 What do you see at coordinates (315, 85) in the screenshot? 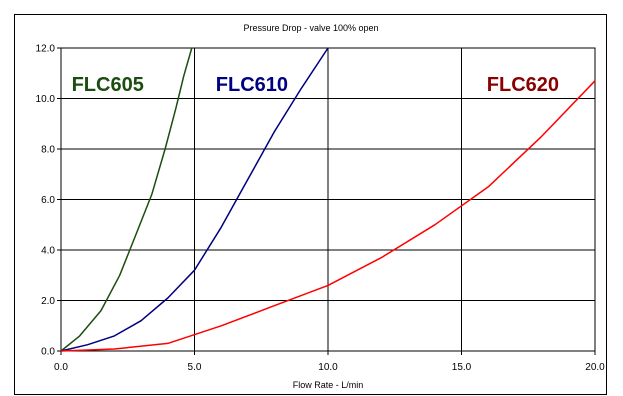
I see `series-labels: FLC605 FLC610 FLC620` at bounding box center [315, 85].